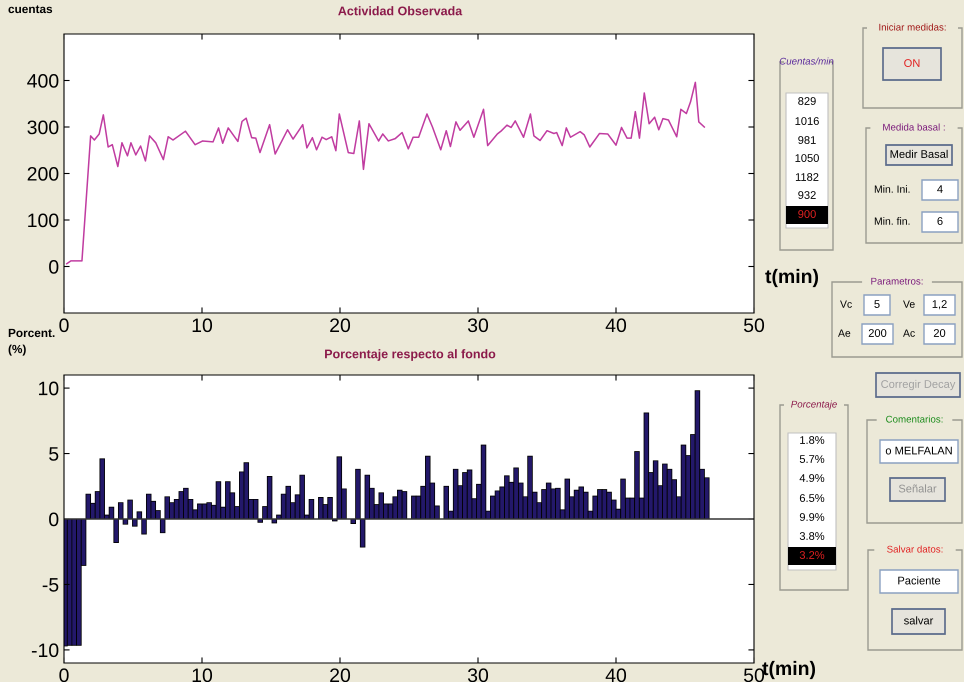  I want to click on text: Medir Basal, so click(919, 154).